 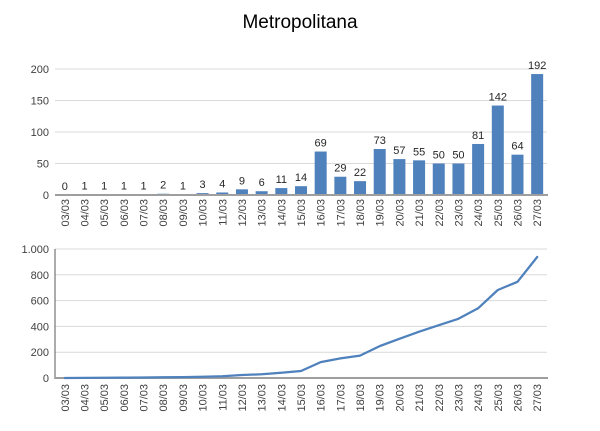 I want to click on bar-value-label: 81, so click(x=478, y=136).